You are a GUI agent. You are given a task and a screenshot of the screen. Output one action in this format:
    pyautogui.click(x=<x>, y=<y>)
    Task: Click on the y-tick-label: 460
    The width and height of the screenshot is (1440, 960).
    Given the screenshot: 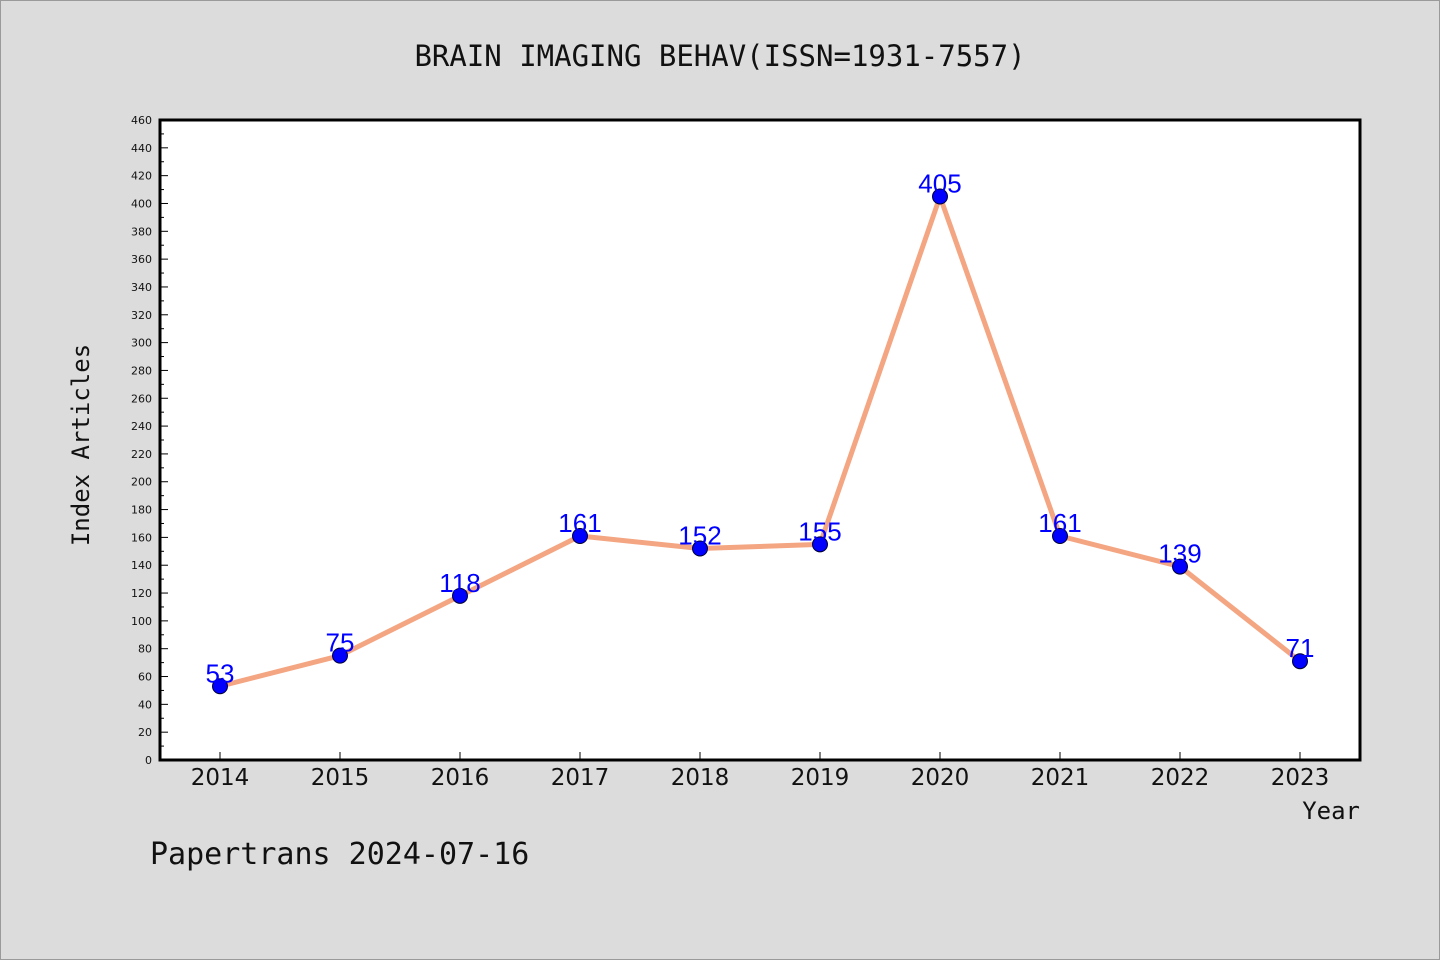 What is the action you would take?
    pyautogui.click(x=141, y=120)
    